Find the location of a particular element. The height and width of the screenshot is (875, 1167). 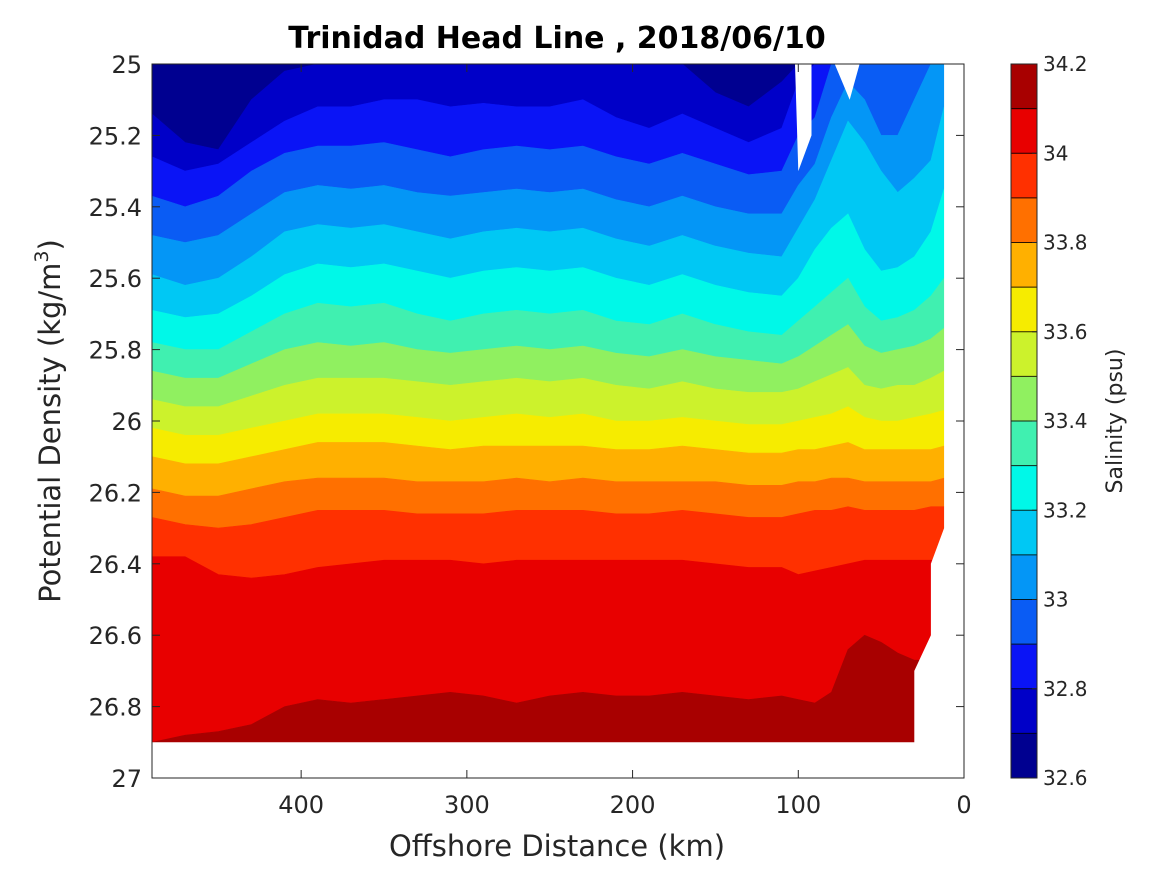

y-tick-label: 26.4 is located at coordinates (115, 565).